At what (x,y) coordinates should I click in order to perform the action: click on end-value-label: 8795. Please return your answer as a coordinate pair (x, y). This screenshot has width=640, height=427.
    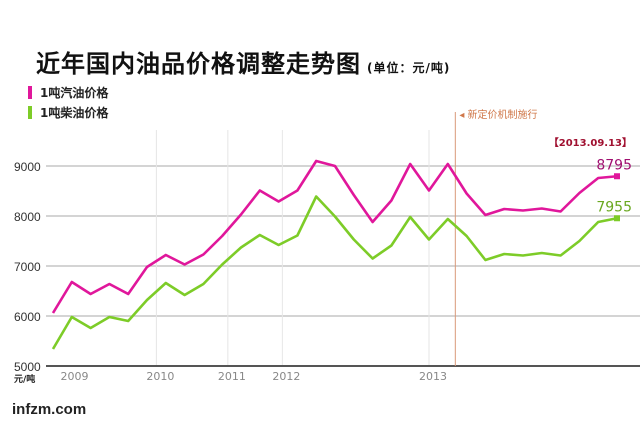
    Looking at the image, I should click on (614, 165).